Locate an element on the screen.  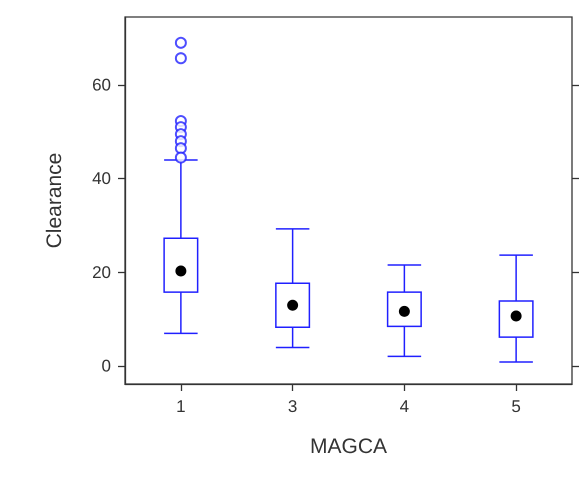
x-axis-title: MAGCA is located at coordinates (349, 446).